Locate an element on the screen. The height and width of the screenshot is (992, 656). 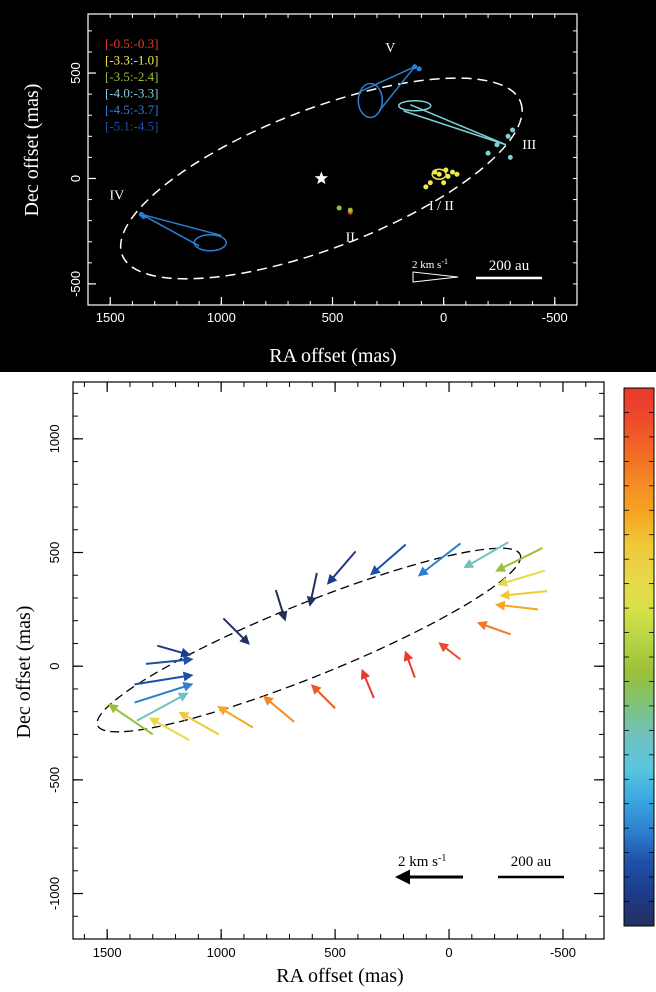
top-x-axis-title: RA offset (mas) is located at coordinates (332, 356).